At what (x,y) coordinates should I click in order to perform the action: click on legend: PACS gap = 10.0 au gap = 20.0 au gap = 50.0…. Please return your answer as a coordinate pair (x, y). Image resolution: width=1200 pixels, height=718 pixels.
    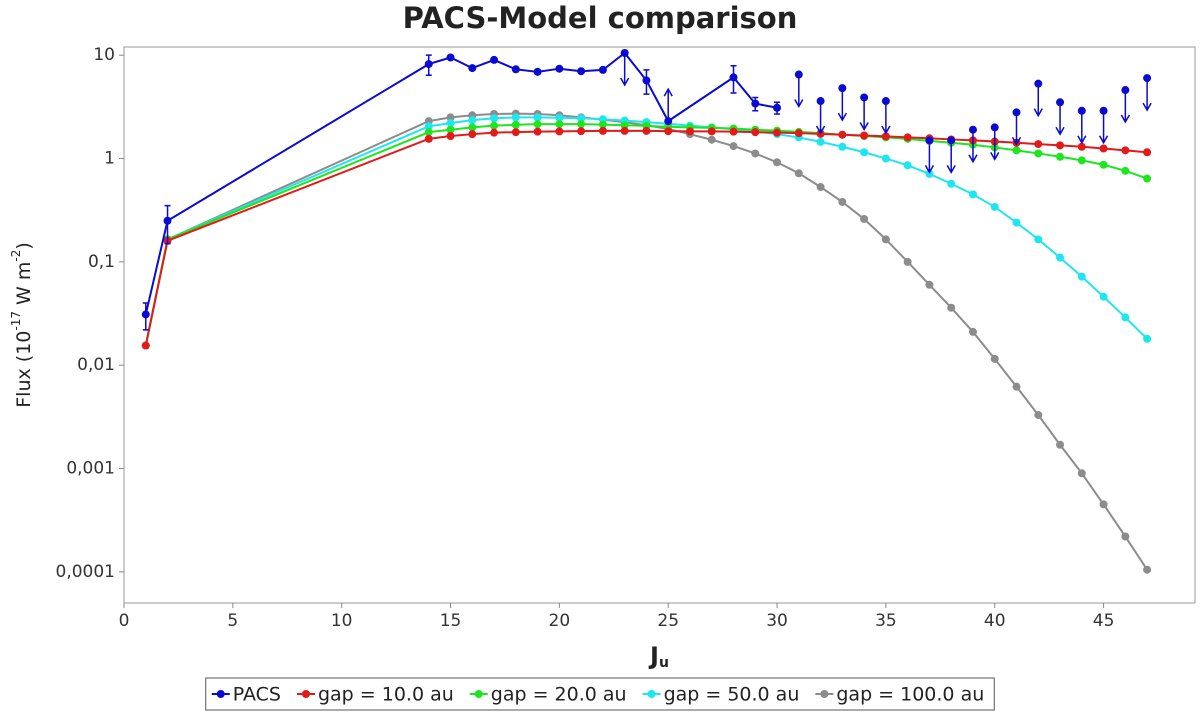
    Looking at the image, I should click on (600, 694).